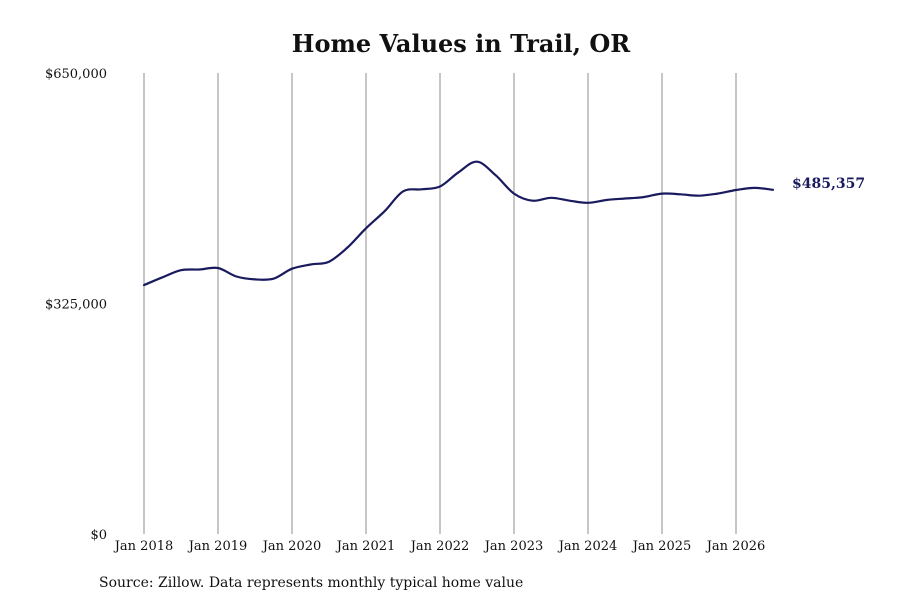 The height and width of the screenshot is (600, 900). I want to click on last-value-label: $485,357, so click(828, 184).